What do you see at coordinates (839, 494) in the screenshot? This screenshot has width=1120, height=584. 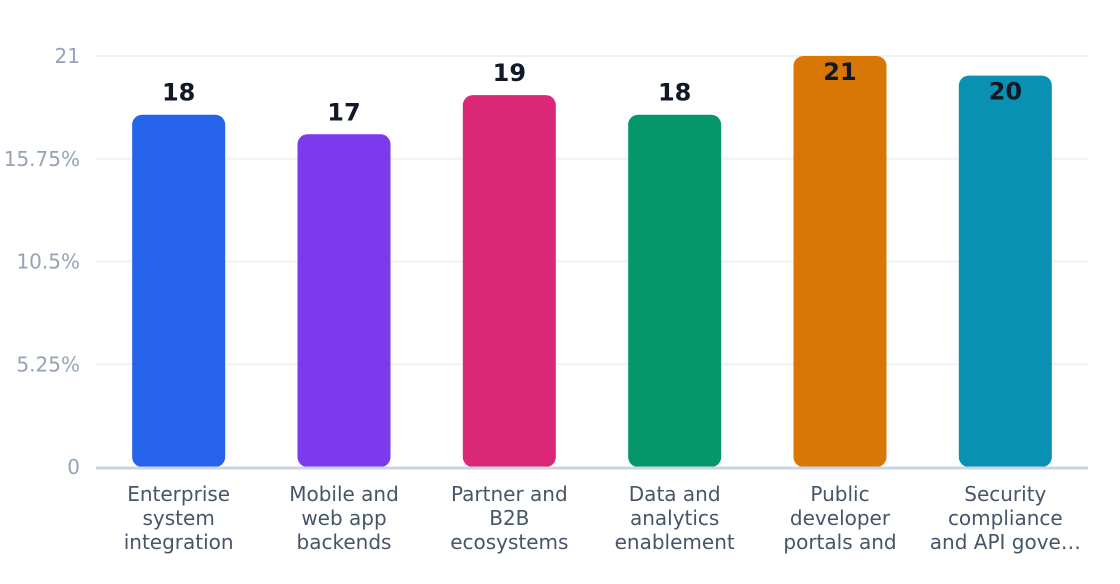 I see `x-tick-label-line: Public` at bounding box center [839, 494].